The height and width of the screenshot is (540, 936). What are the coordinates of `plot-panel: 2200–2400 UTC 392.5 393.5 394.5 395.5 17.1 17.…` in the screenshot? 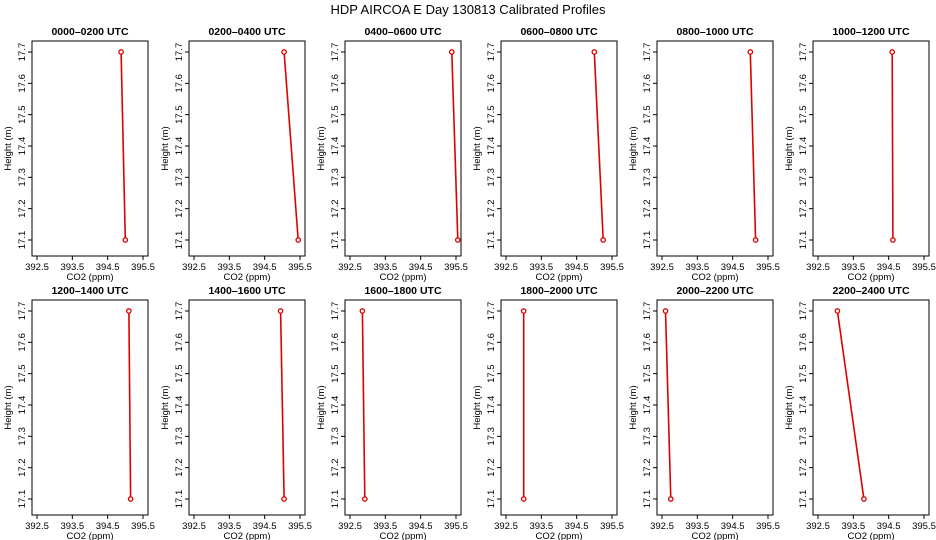 It's located at (860, 412).